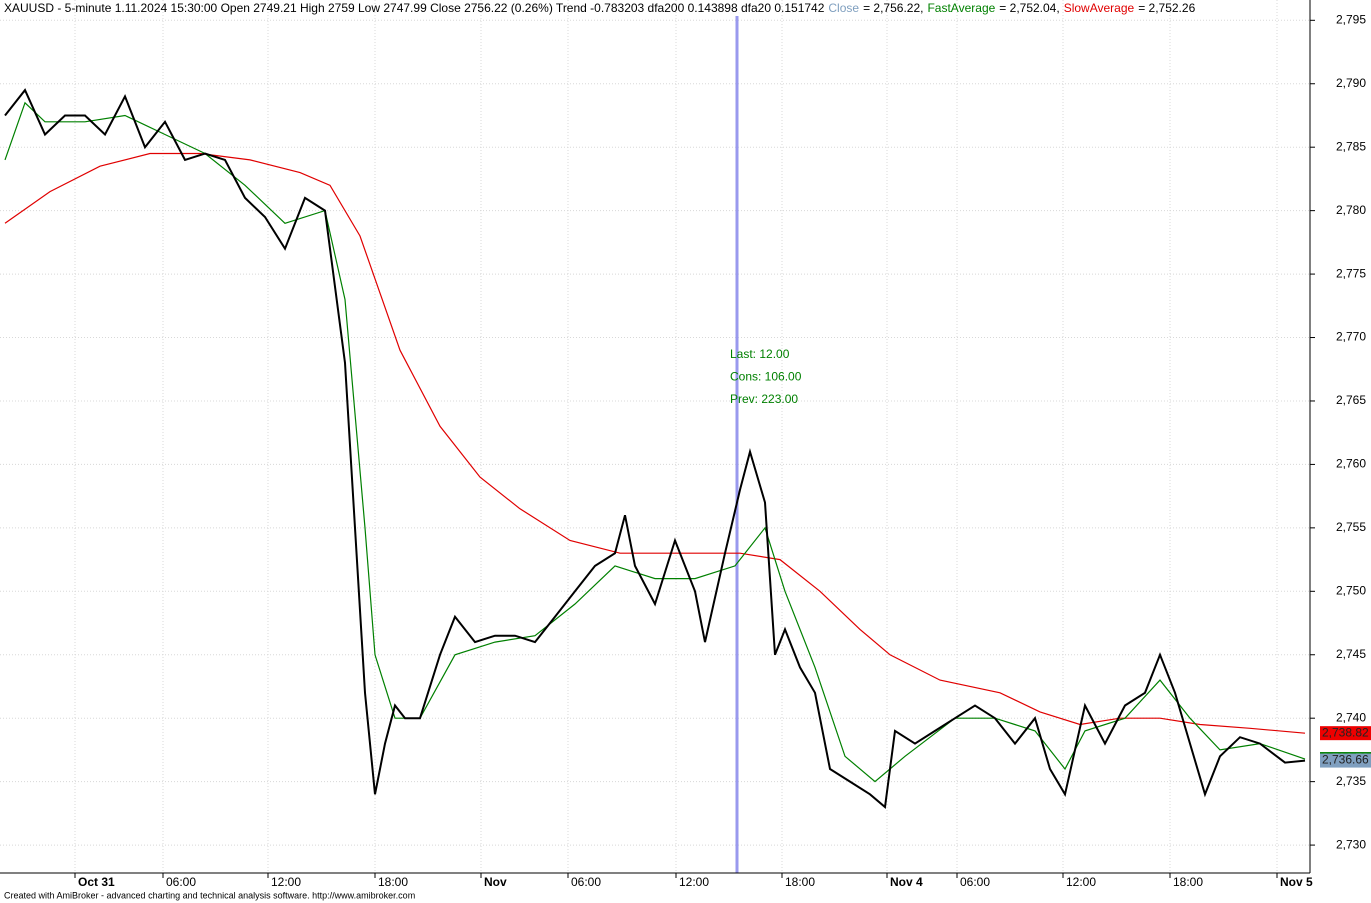 This screenshot has height=903, width=1371. What do you see at coordinates (1099, 8) in the screenshot?
I see `legend-name: SlowAverage` at bounding box center [1099, 8].